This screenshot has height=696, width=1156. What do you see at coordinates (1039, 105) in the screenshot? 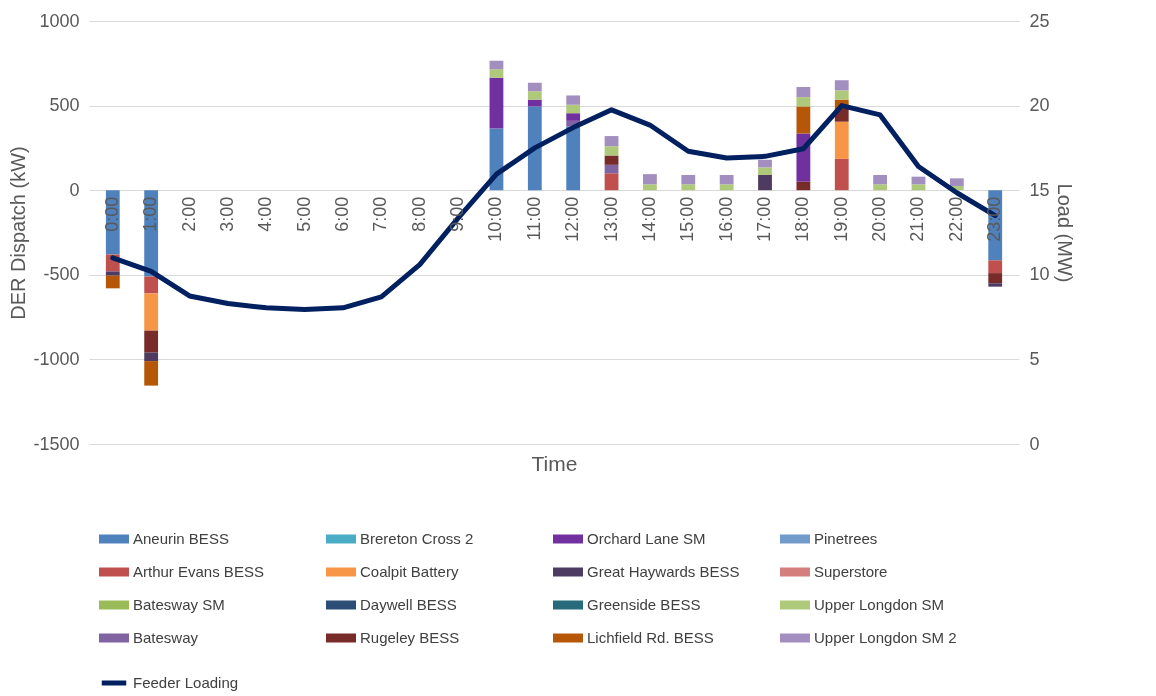
I see `y2-tick-label: 20` at bounding box center [1039, 105].